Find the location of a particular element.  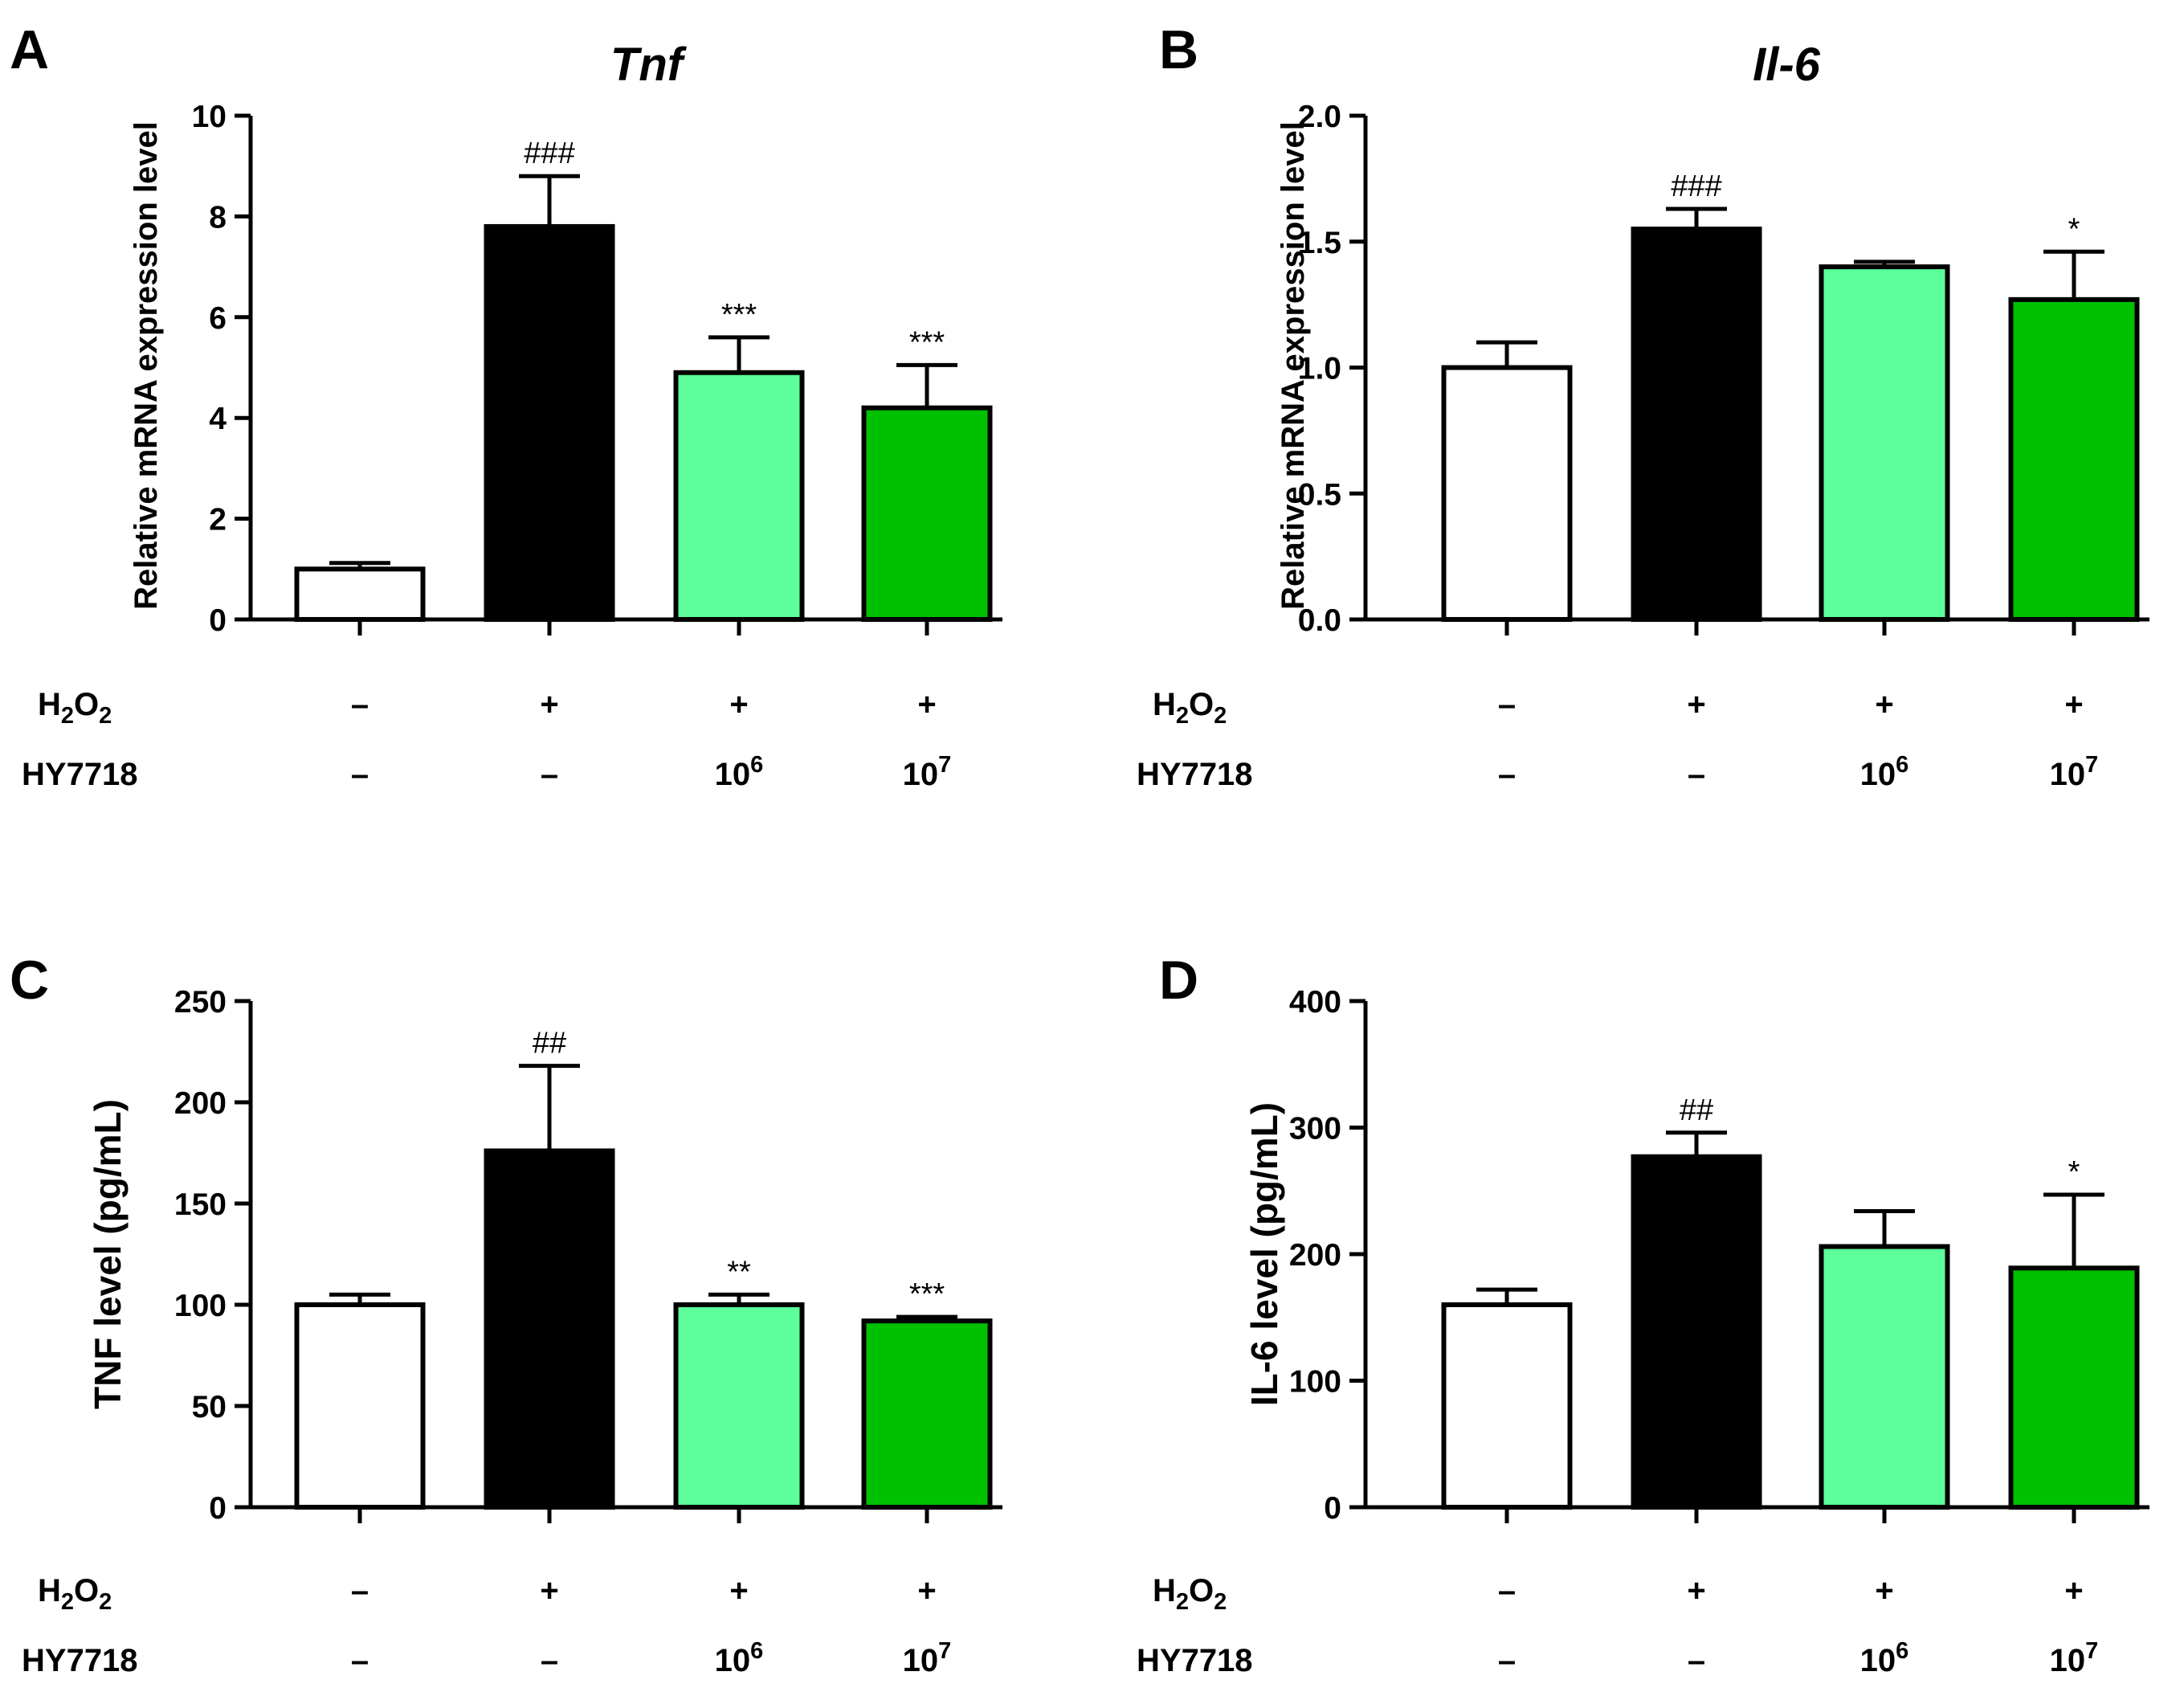

y-tick-label: 2 is located at coordinates (218, 520).